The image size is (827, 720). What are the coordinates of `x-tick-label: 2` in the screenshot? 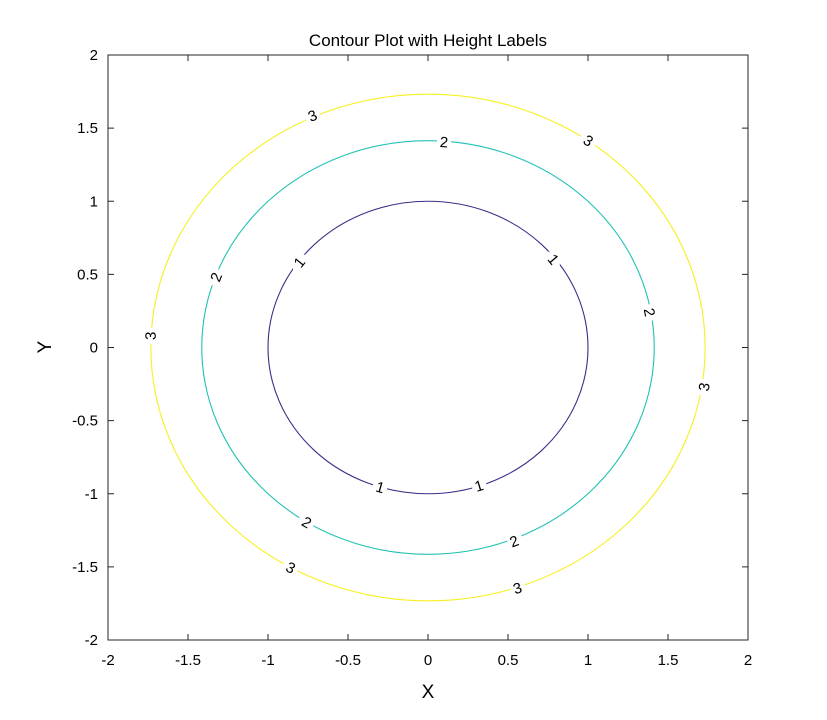 It's located at (748, 660).